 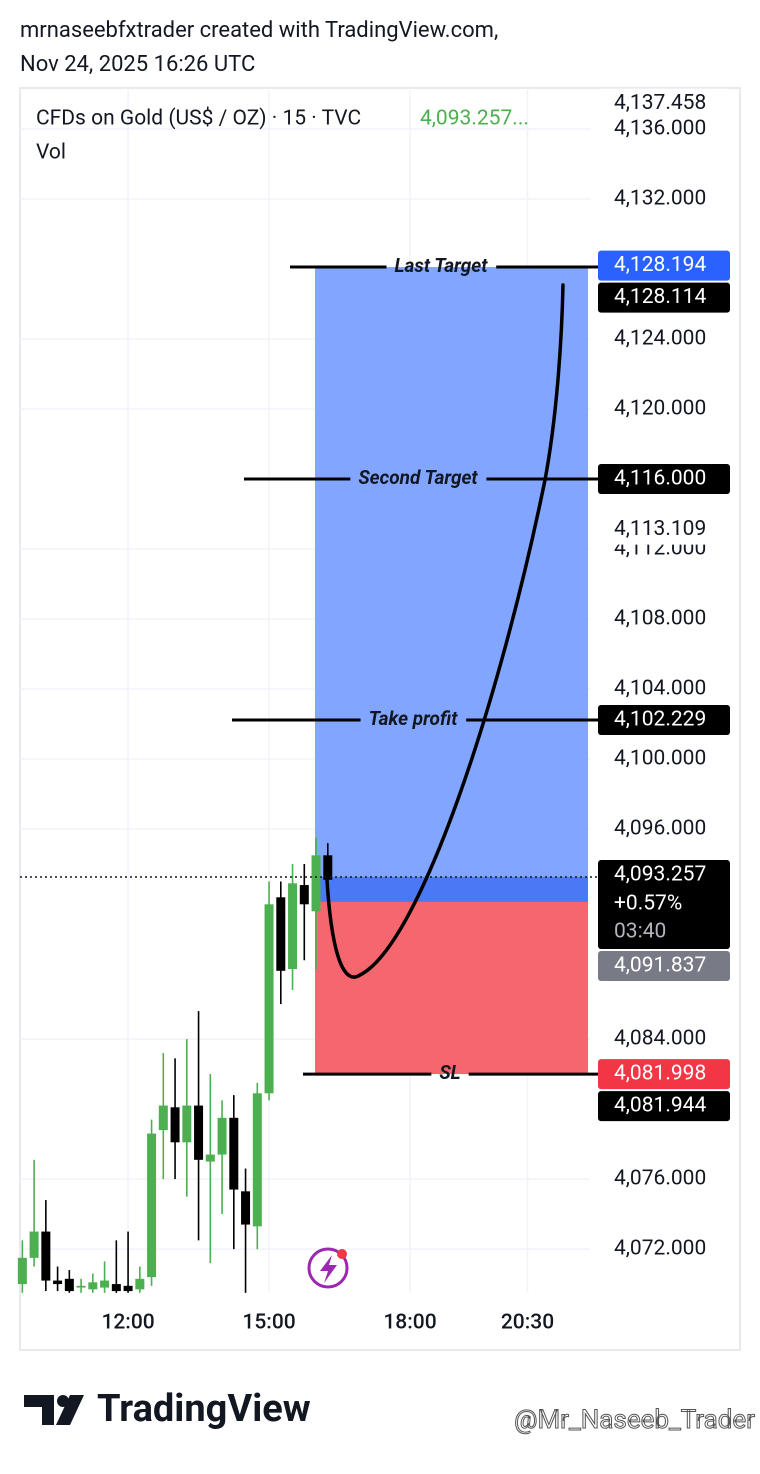 I want to click on y-tick-label: 4,108.000, so click(x=660, y=619).